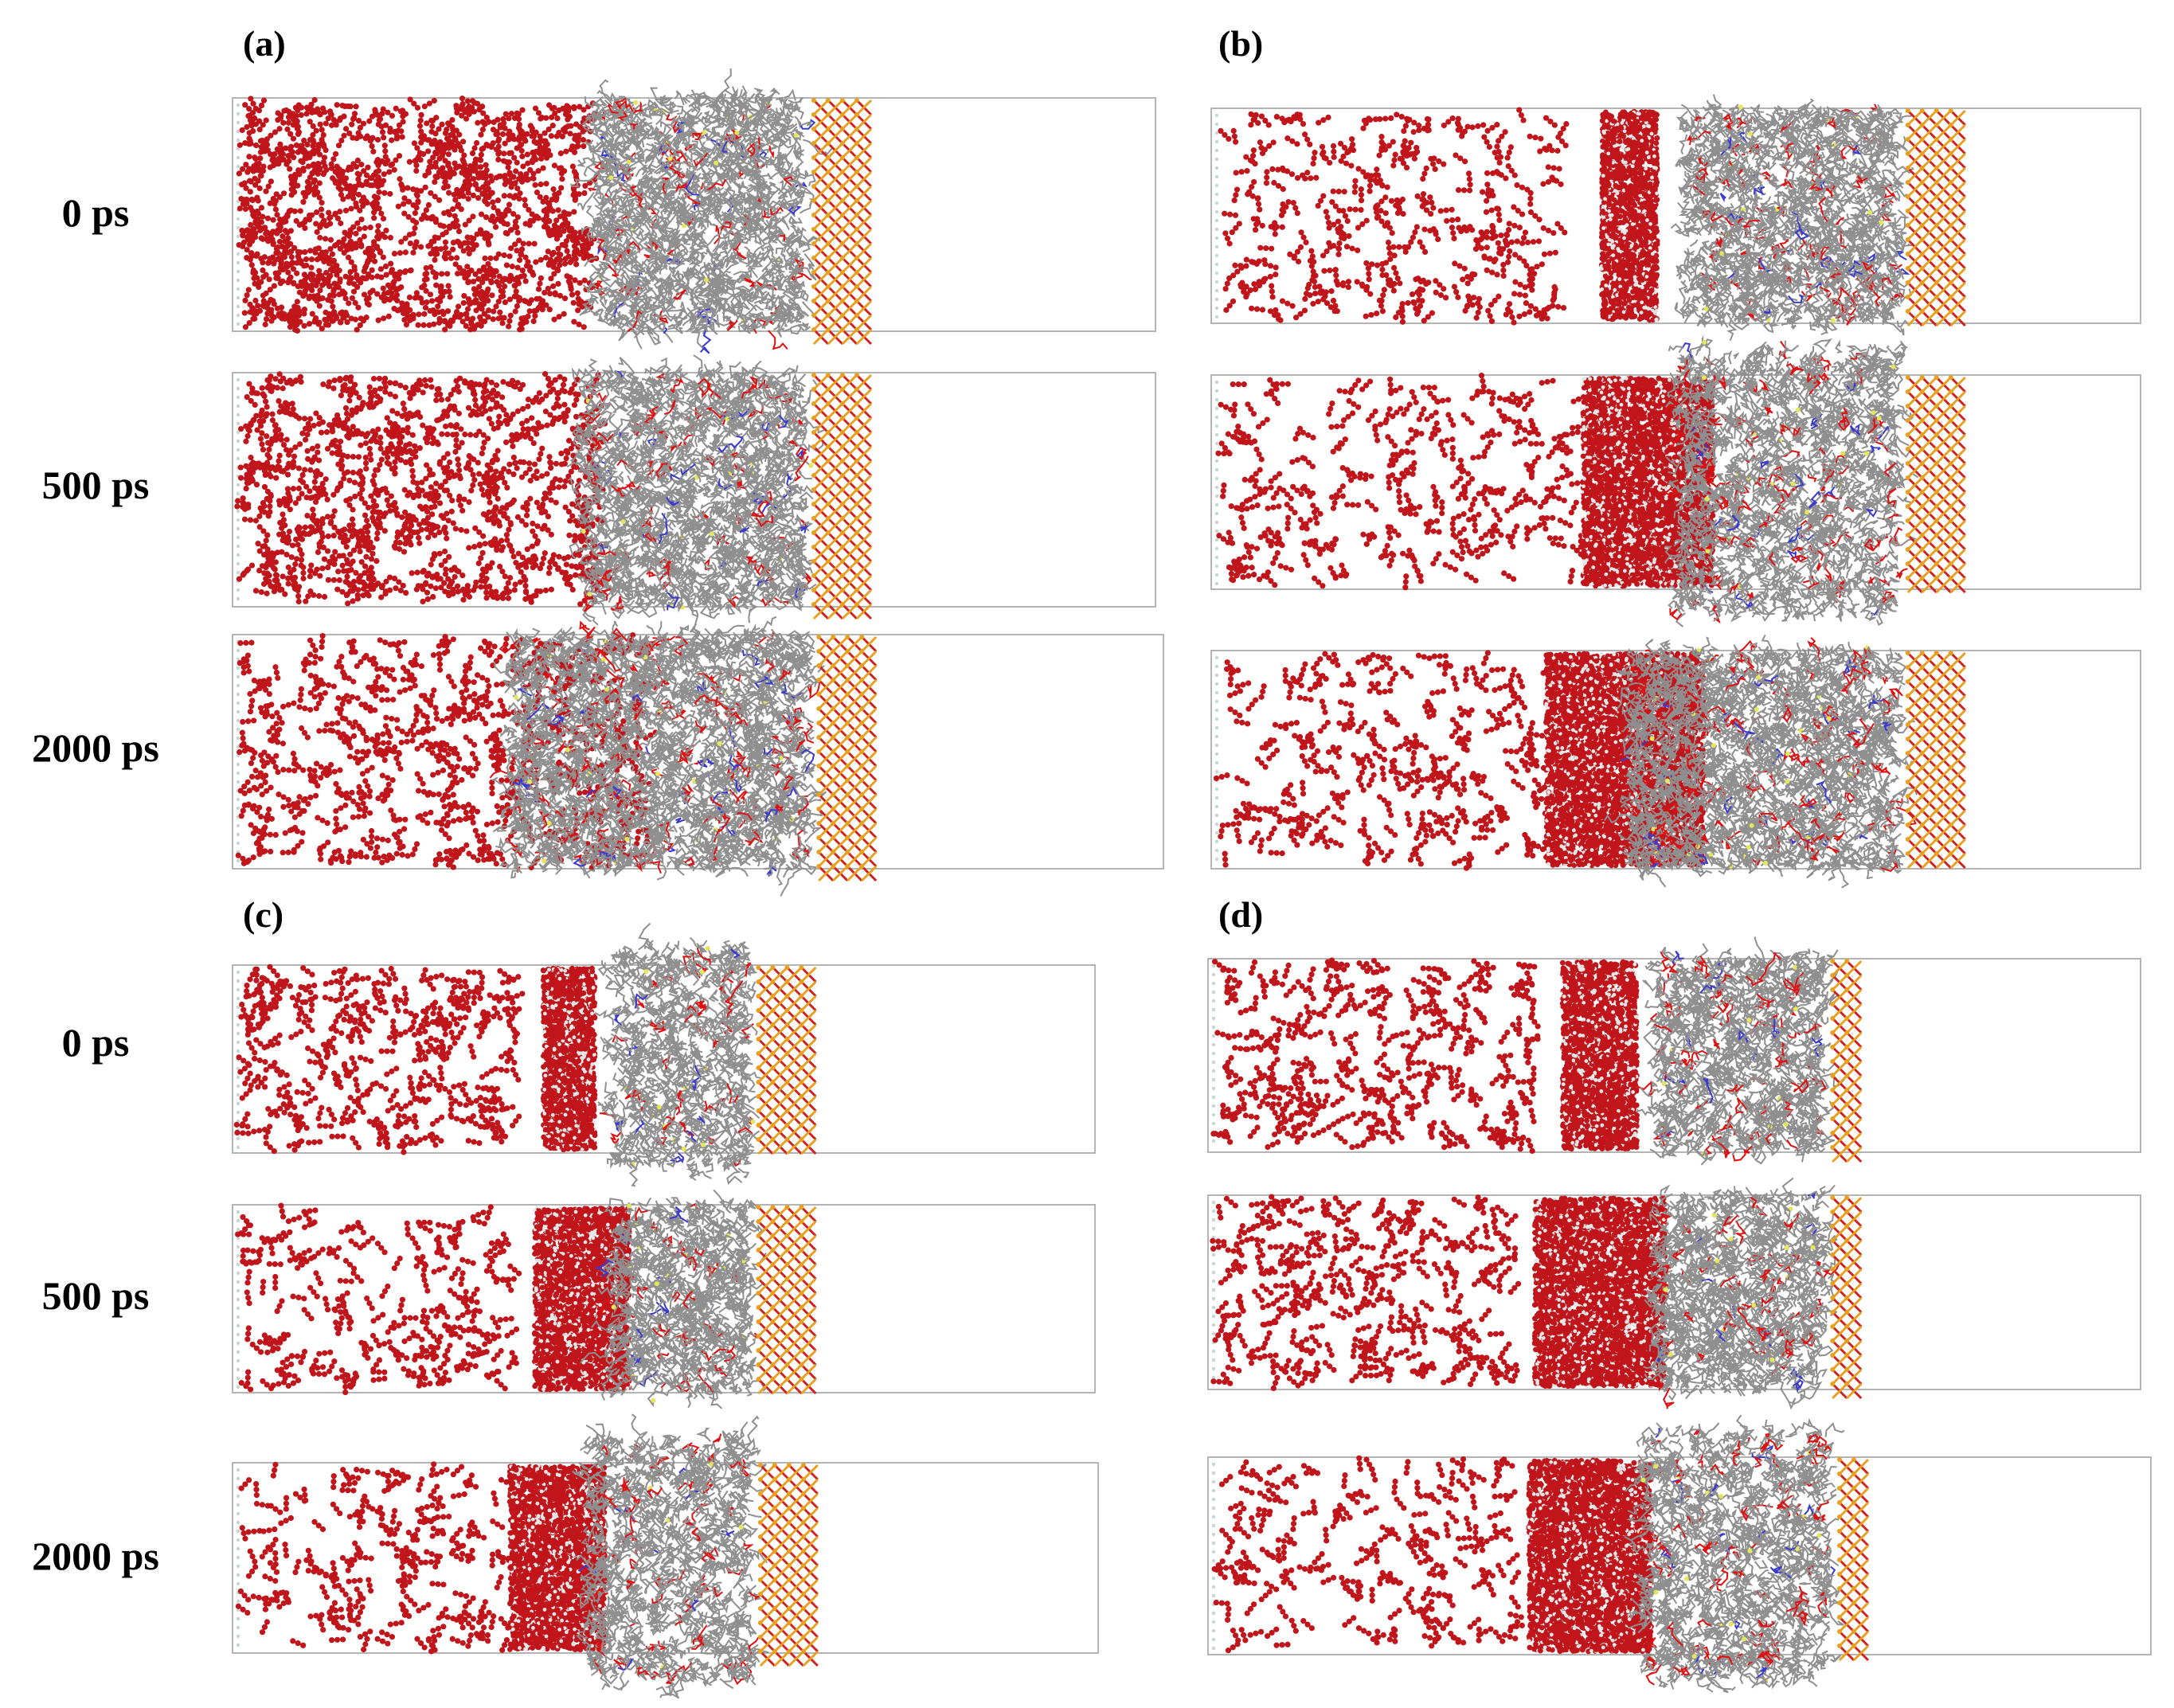 Image resolution: width=2174 pixels, height=1708 pixels. What do you see at coordinates (95, 748) in the screenshot?
I see `time-label-a-2000: 2000 ps` at bounding box center [95, 748].